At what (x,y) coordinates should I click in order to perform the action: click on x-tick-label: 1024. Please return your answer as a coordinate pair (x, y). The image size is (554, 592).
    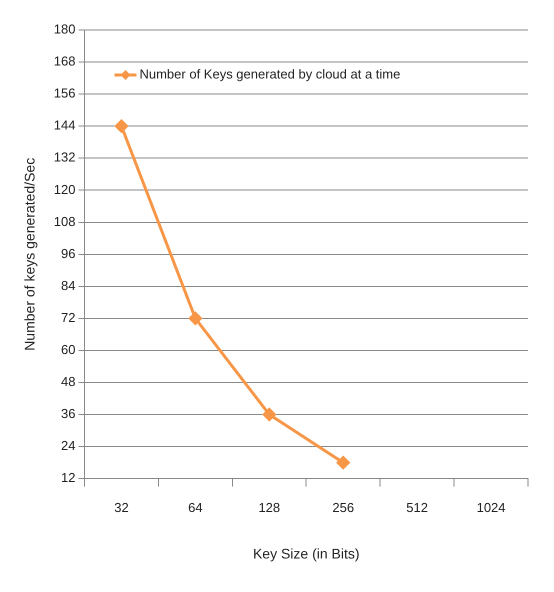
    Looking at the image, I should click on (491, 507).